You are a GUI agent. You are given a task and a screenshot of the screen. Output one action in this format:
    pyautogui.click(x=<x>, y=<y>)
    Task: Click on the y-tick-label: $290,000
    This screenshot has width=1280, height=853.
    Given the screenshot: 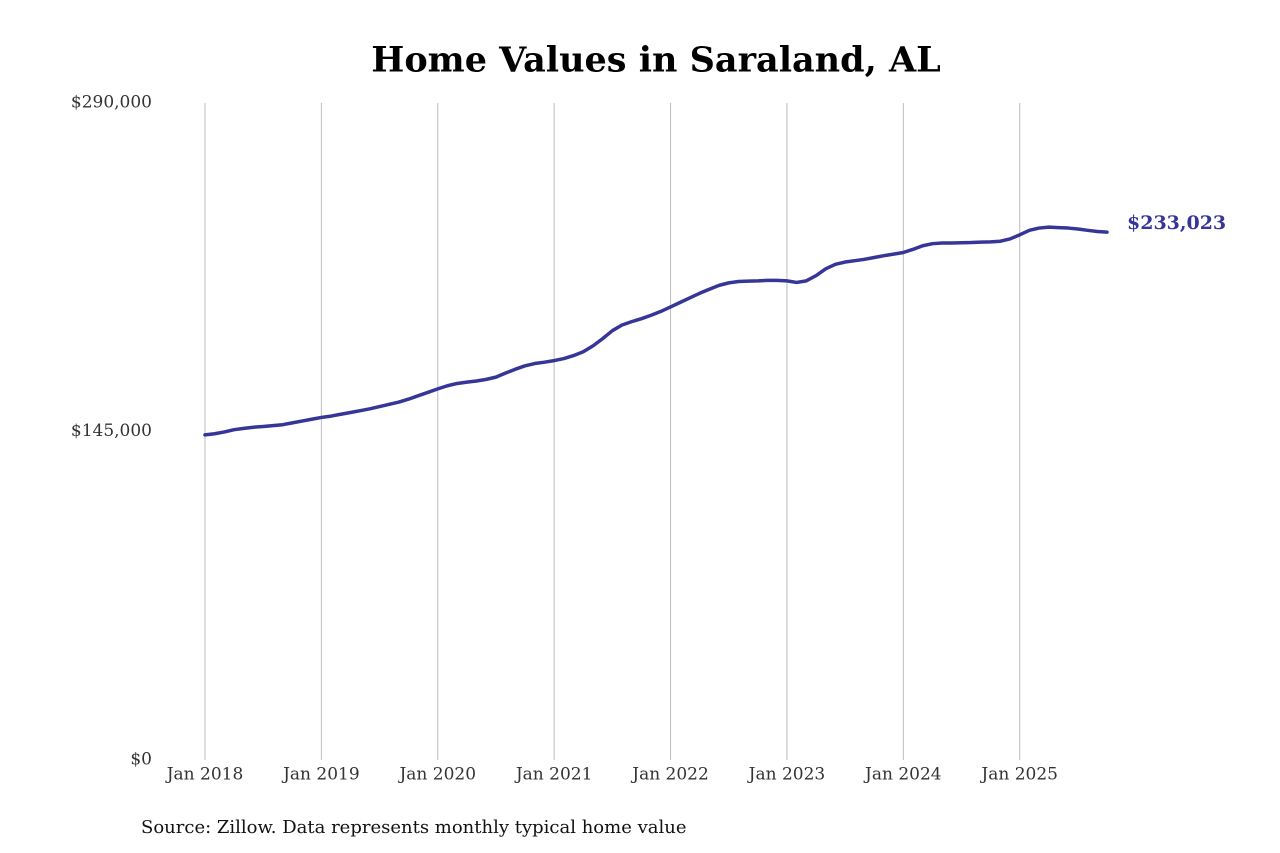 What is the action you would take?
    pyautogui.click(x=111, y=103)
    